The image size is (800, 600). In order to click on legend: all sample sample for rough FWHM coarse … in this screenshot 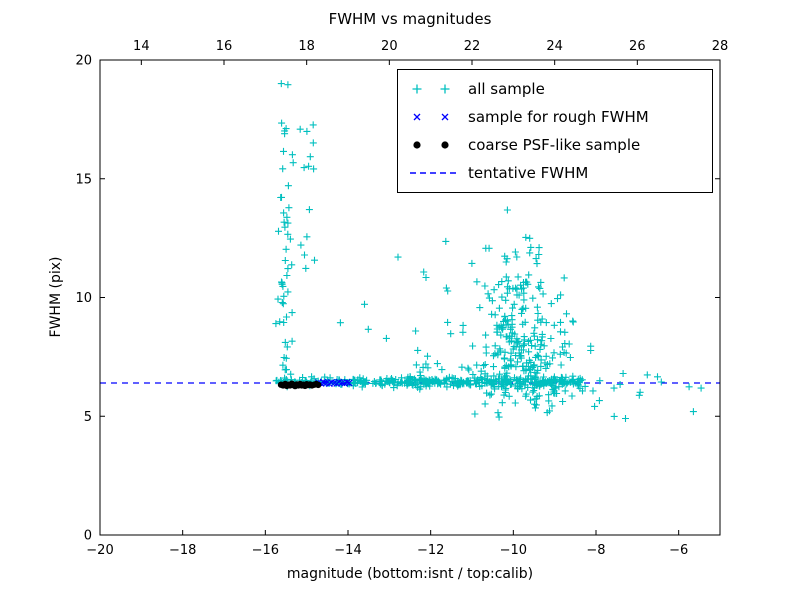, I will do `click(555, 131)`.